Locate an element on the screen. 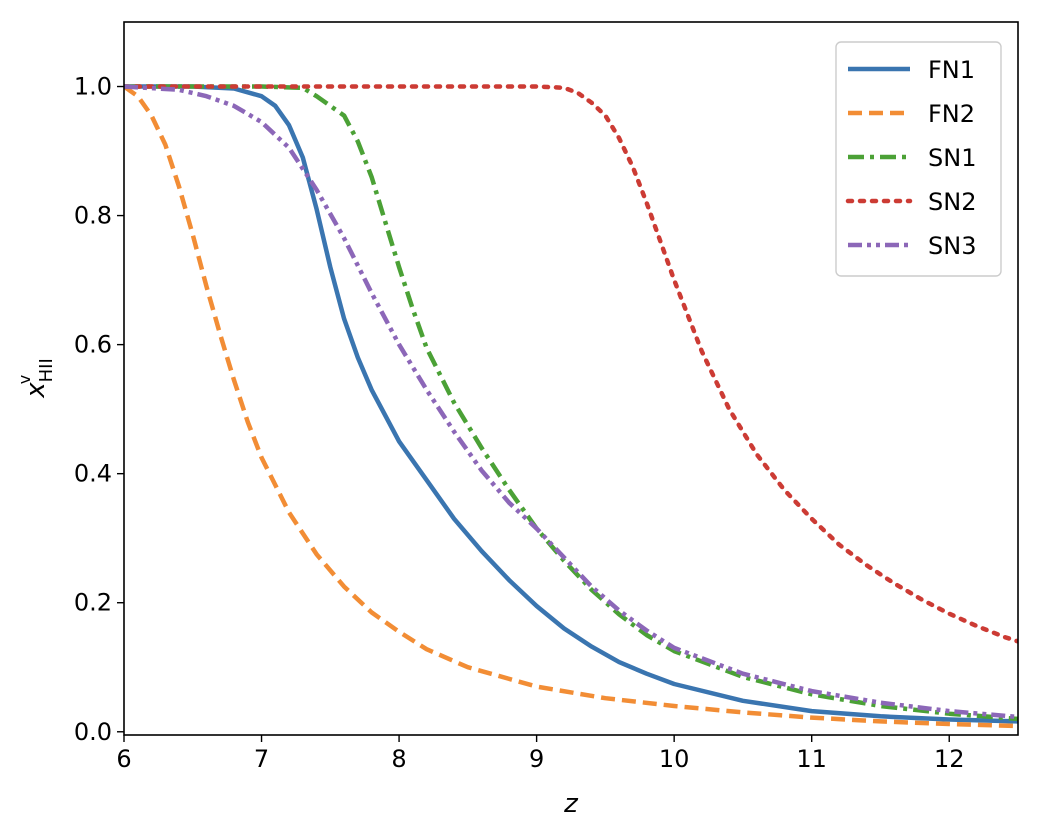 The width and height of the screenshot is (1042, 833). y-axis-label-sup: v is located at coordinates (24, 379).